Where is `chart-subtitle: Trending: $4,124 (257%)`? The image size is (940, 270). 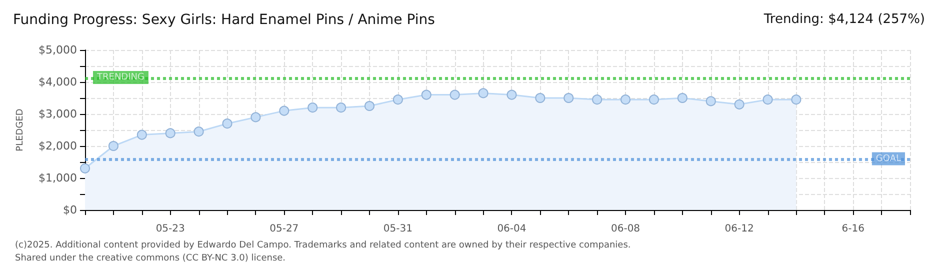
chart-subtitle: Trending: $4,124 (257%) is located at coordinates (843, 19).